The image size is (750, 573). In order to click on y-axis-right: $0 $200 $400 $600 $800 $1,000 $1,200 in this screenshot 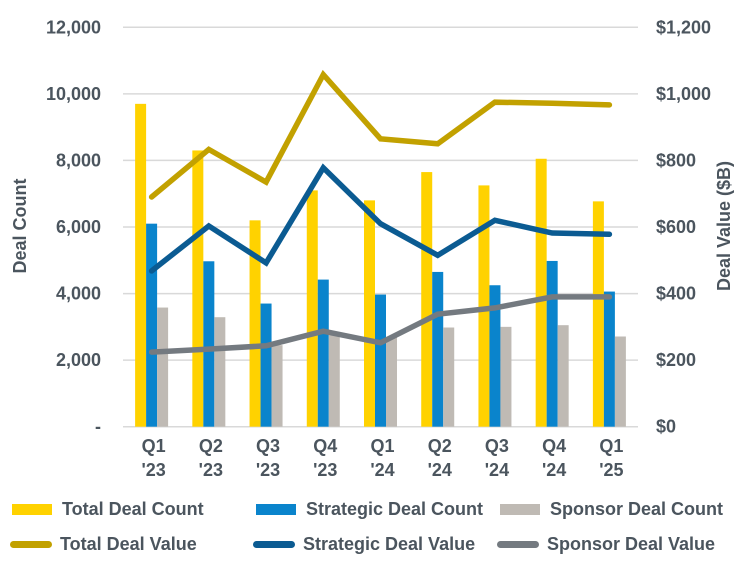, I will do `click(683, 226)`.